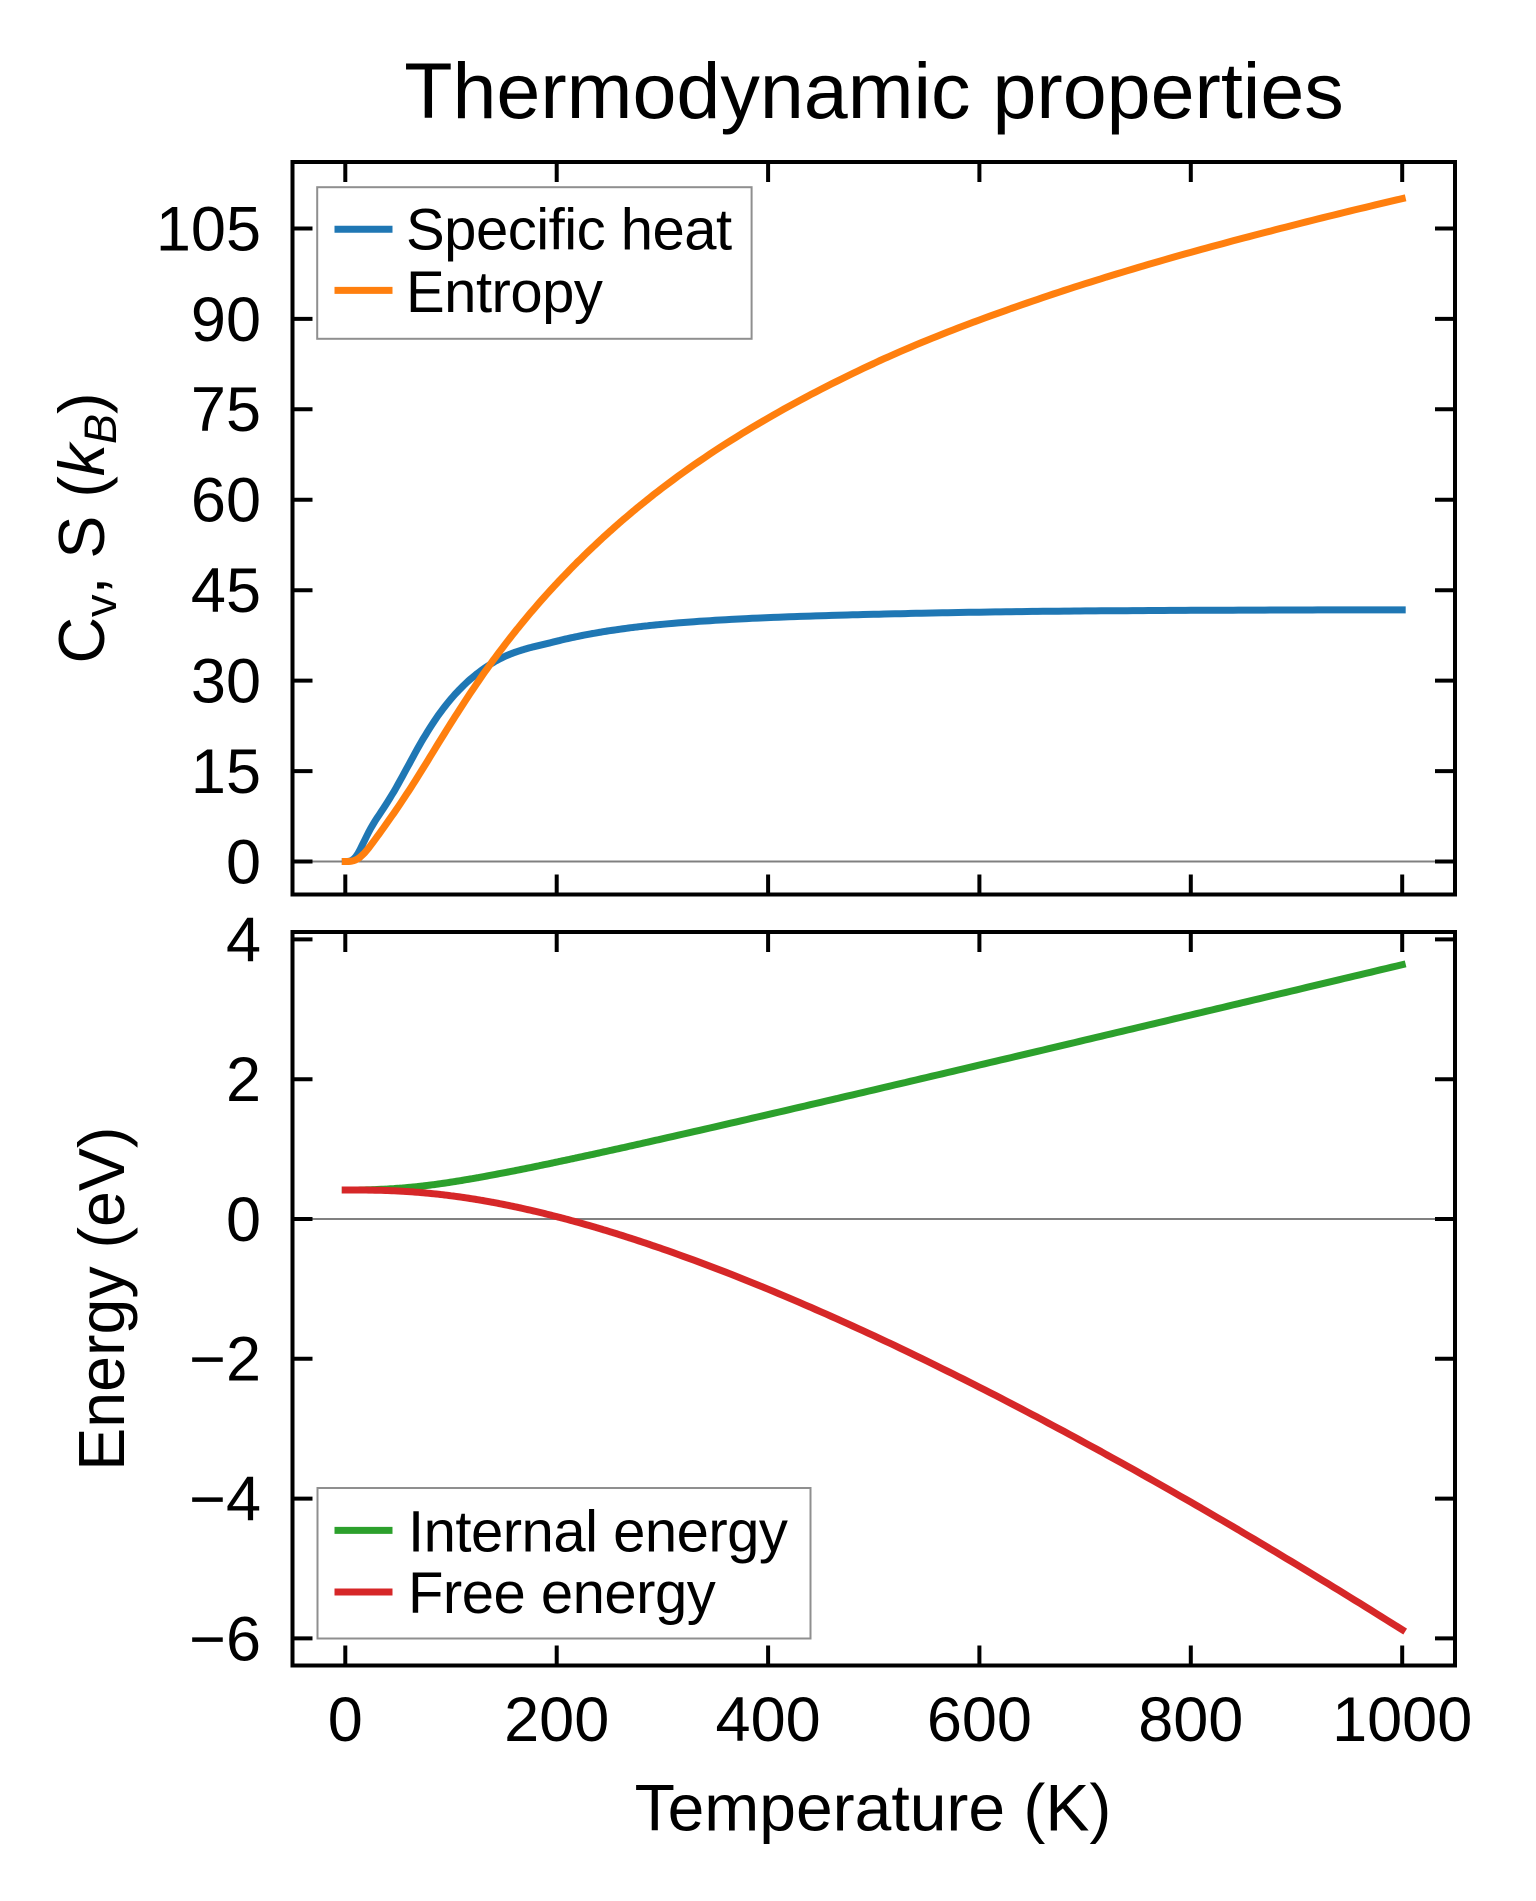  I want to click on svg-text: Temperature (K), so click(873, 1807).